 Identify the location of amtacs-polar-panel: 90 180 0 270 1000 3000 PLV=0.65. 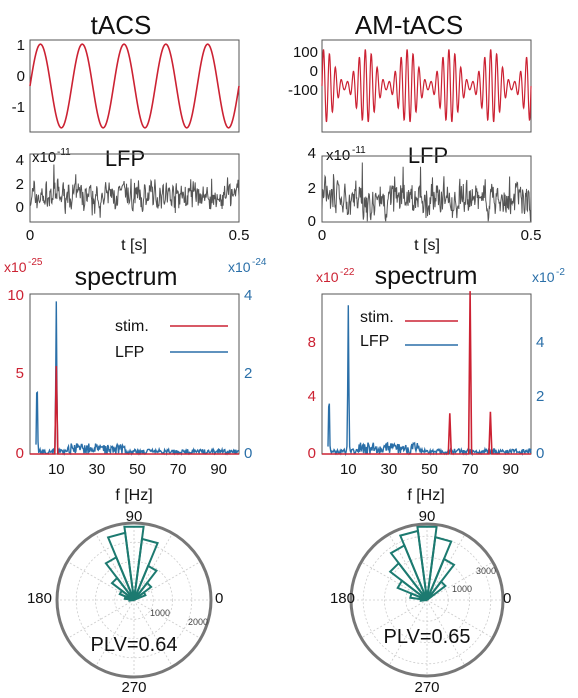
(420, 602).